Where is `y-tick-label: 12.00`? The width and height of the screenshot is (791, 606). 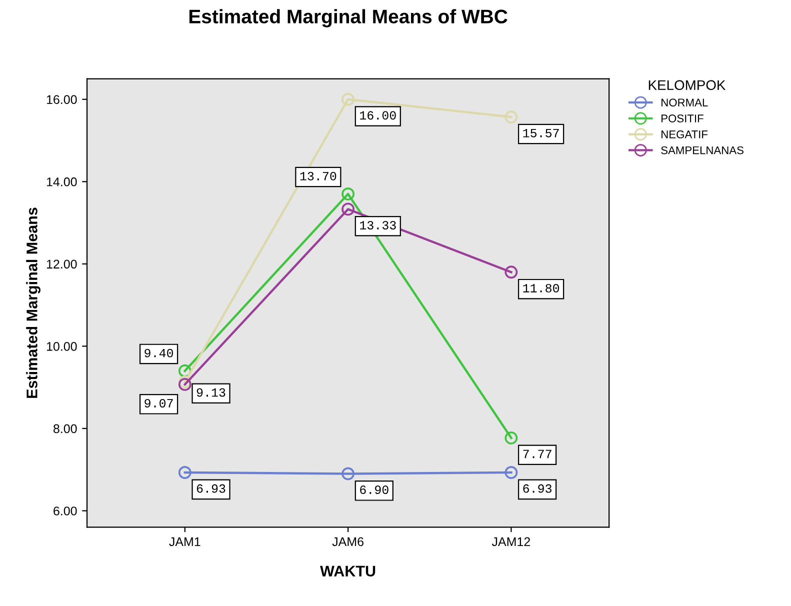 y-tick-label: 12.00 is located at coordinates (61, 264).